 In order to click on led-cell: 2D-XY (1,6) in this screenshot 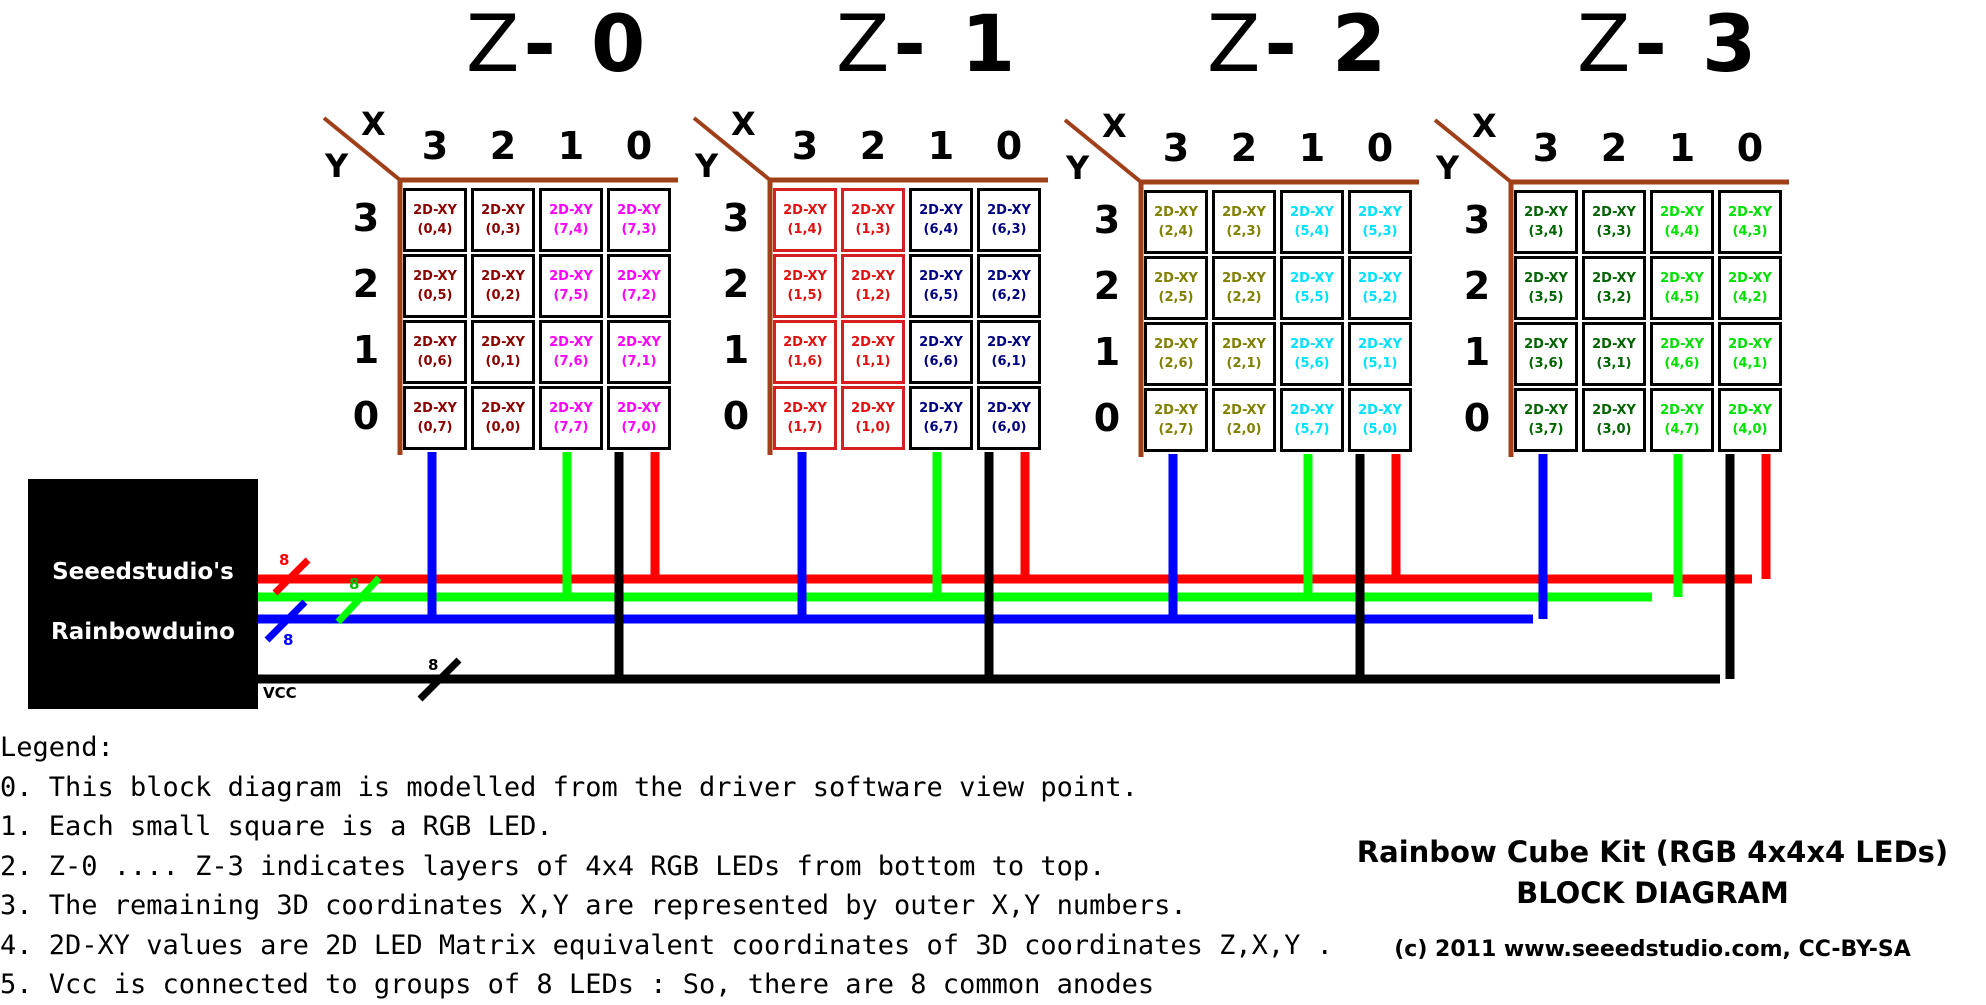, I will do `click(805, 352)`.